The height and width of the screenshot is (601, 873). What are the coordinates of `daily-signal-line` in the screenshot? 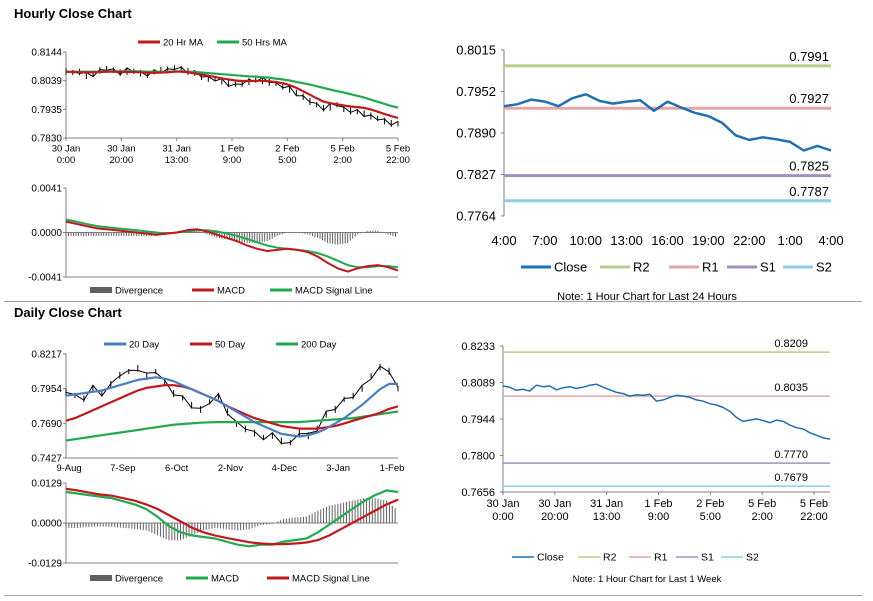 It's located at (232, 516).